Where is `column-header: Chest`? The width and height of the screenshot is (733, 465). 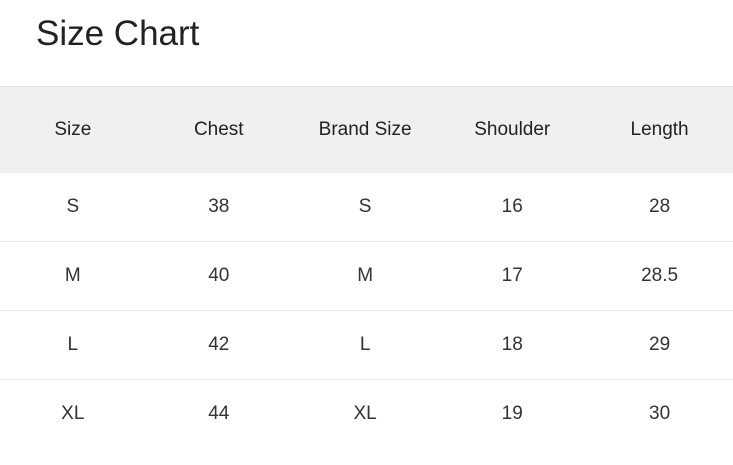 column-header: Chest is located at coordinates (218, 129).